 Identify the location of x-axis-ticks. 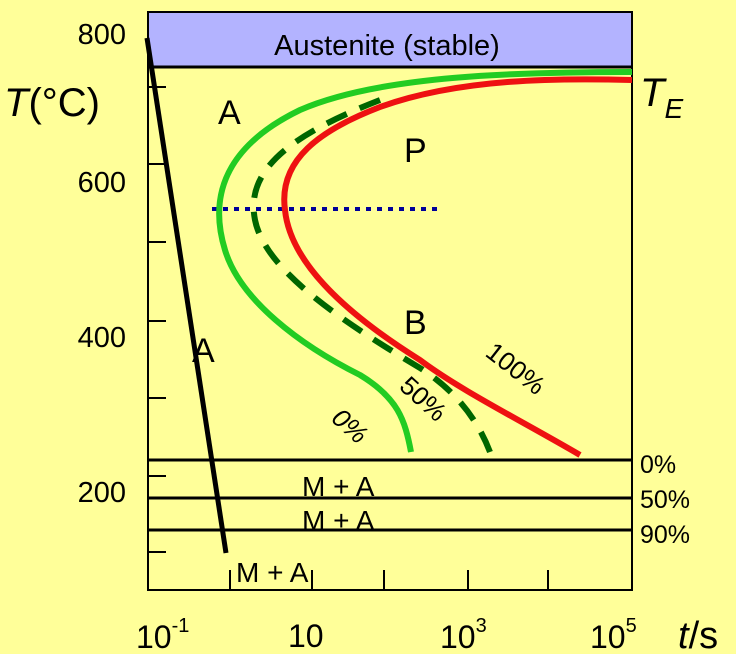
(389, 580).